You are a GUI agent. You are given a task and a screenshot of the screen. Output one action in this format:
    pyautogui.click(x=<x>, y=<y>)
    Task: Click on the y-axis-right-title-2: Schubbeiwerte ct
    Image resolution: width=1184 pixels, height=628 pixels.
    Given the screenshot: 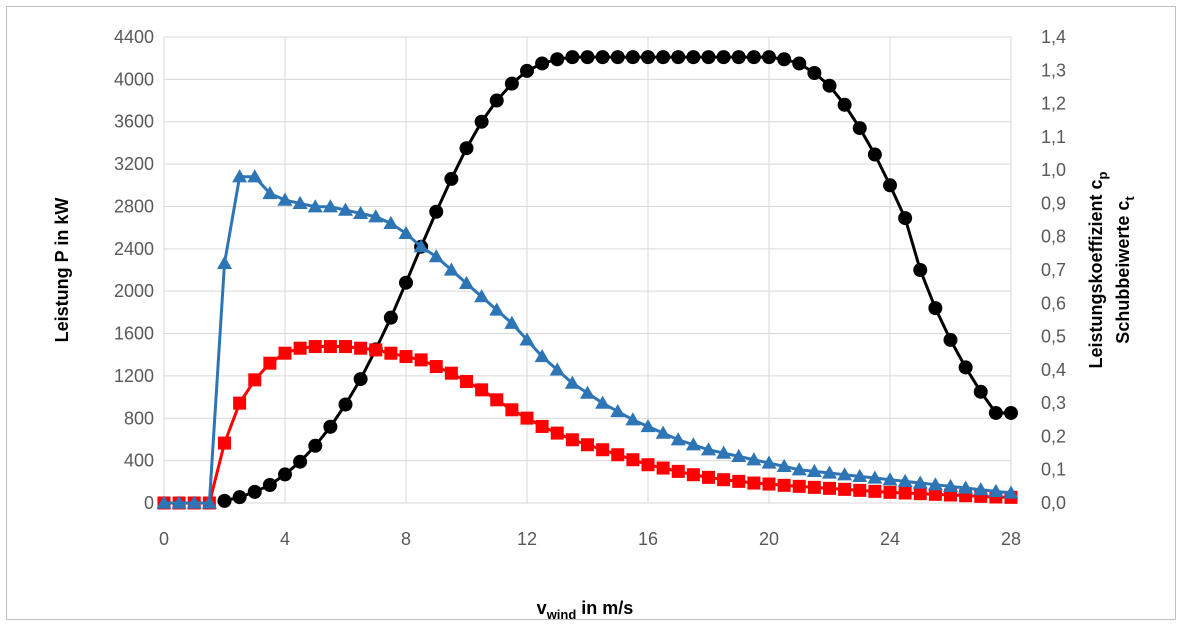 What is the action you would take?
    pyautogui.click(x=1125, y=270)
    